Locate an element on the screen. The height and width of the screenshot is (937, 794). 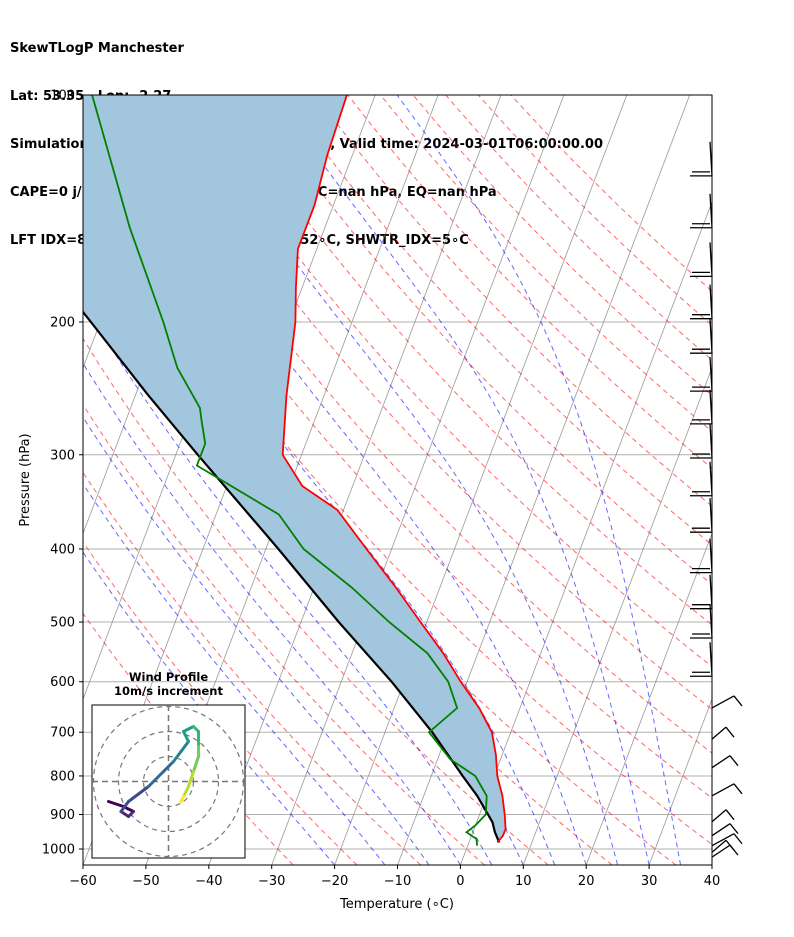
y-tick-label: 500 is located at coordinates (62, 623).